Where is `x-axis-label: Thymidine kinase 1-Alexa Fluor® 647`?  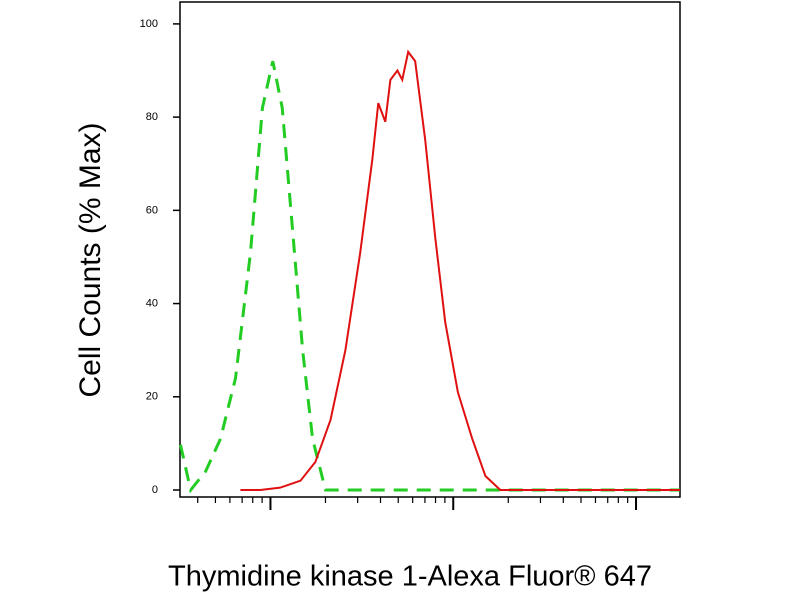
x-axis-label: Thymidine kinase 1-Alexa Fluor® 647 is located at coordinates (410, 577).